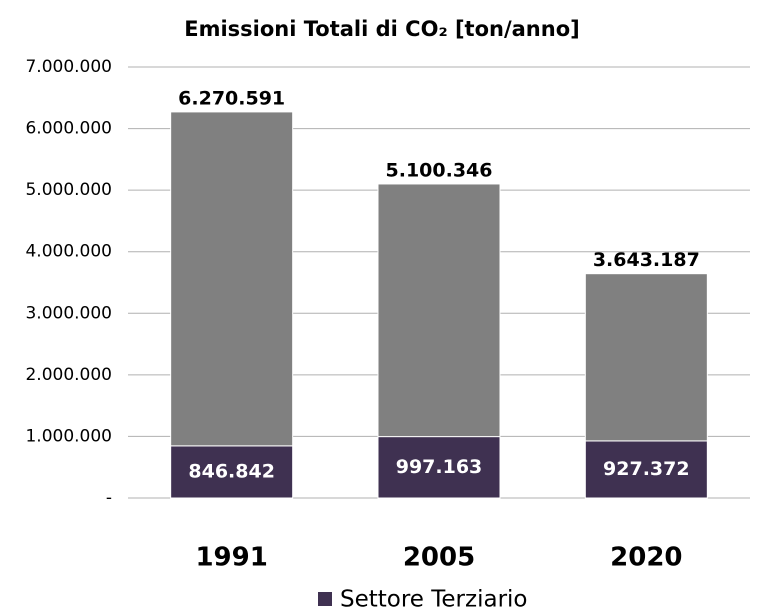 The width and height of the screenshot is (764, 611). What do you see at coordinates (68, 252) in the screenshot?
I see `y-tick-label: 4.000.000` at bounding box center [68, 252].